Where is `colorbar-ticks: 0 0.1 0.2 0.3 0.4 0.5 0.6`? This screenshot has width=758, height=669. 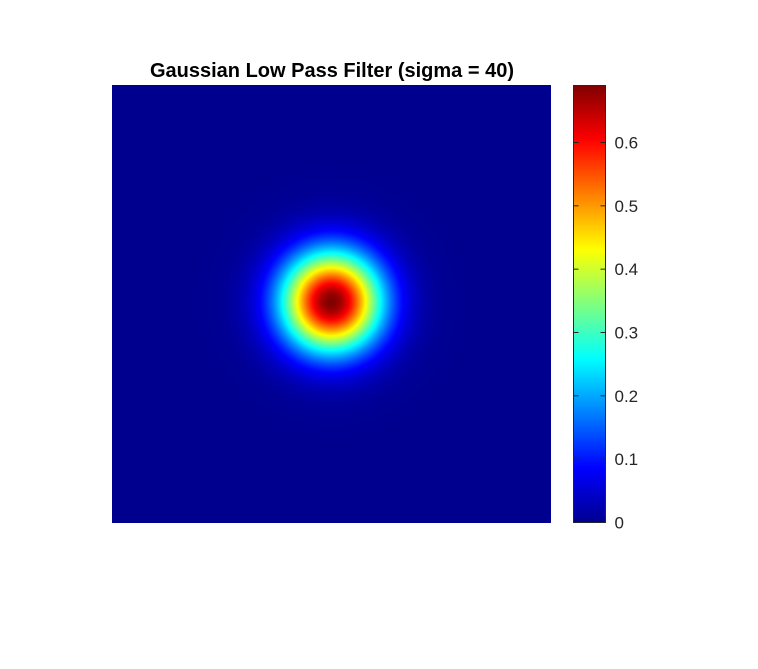 colorbar-ticks: 0 0.1 0.2 0.3 0.4 0.5 0.6 is located at coordinates (606, 333).